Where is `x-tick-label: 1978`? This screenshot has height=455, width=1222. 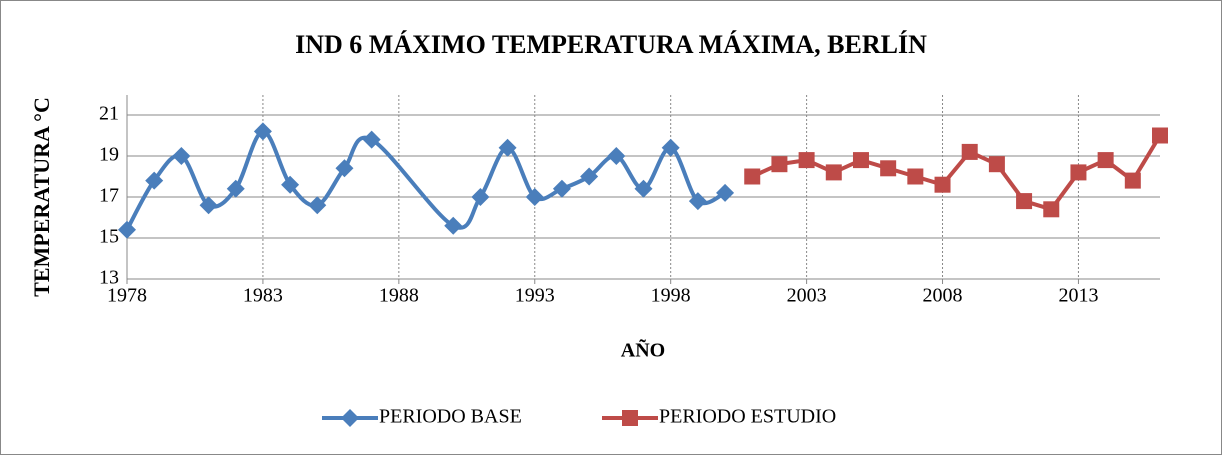
x-tick-label: 1978 is located at coordinates (127, 296).